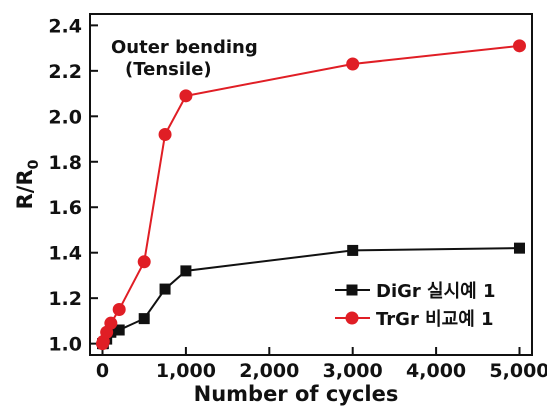 The image size is (547, 406). I want to click on y-tick-label: 1.4, so click(65, 254).